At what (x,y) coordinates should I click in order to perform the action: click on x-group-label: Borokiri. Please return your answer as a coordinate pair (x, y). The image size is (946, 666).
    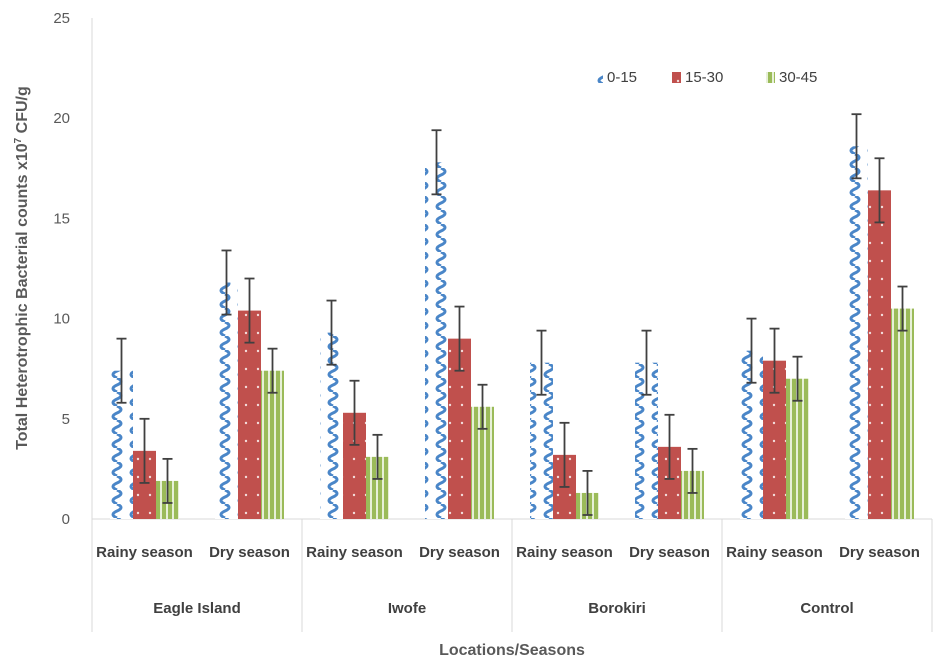
    Looking at the image, I should click on (617, 608).